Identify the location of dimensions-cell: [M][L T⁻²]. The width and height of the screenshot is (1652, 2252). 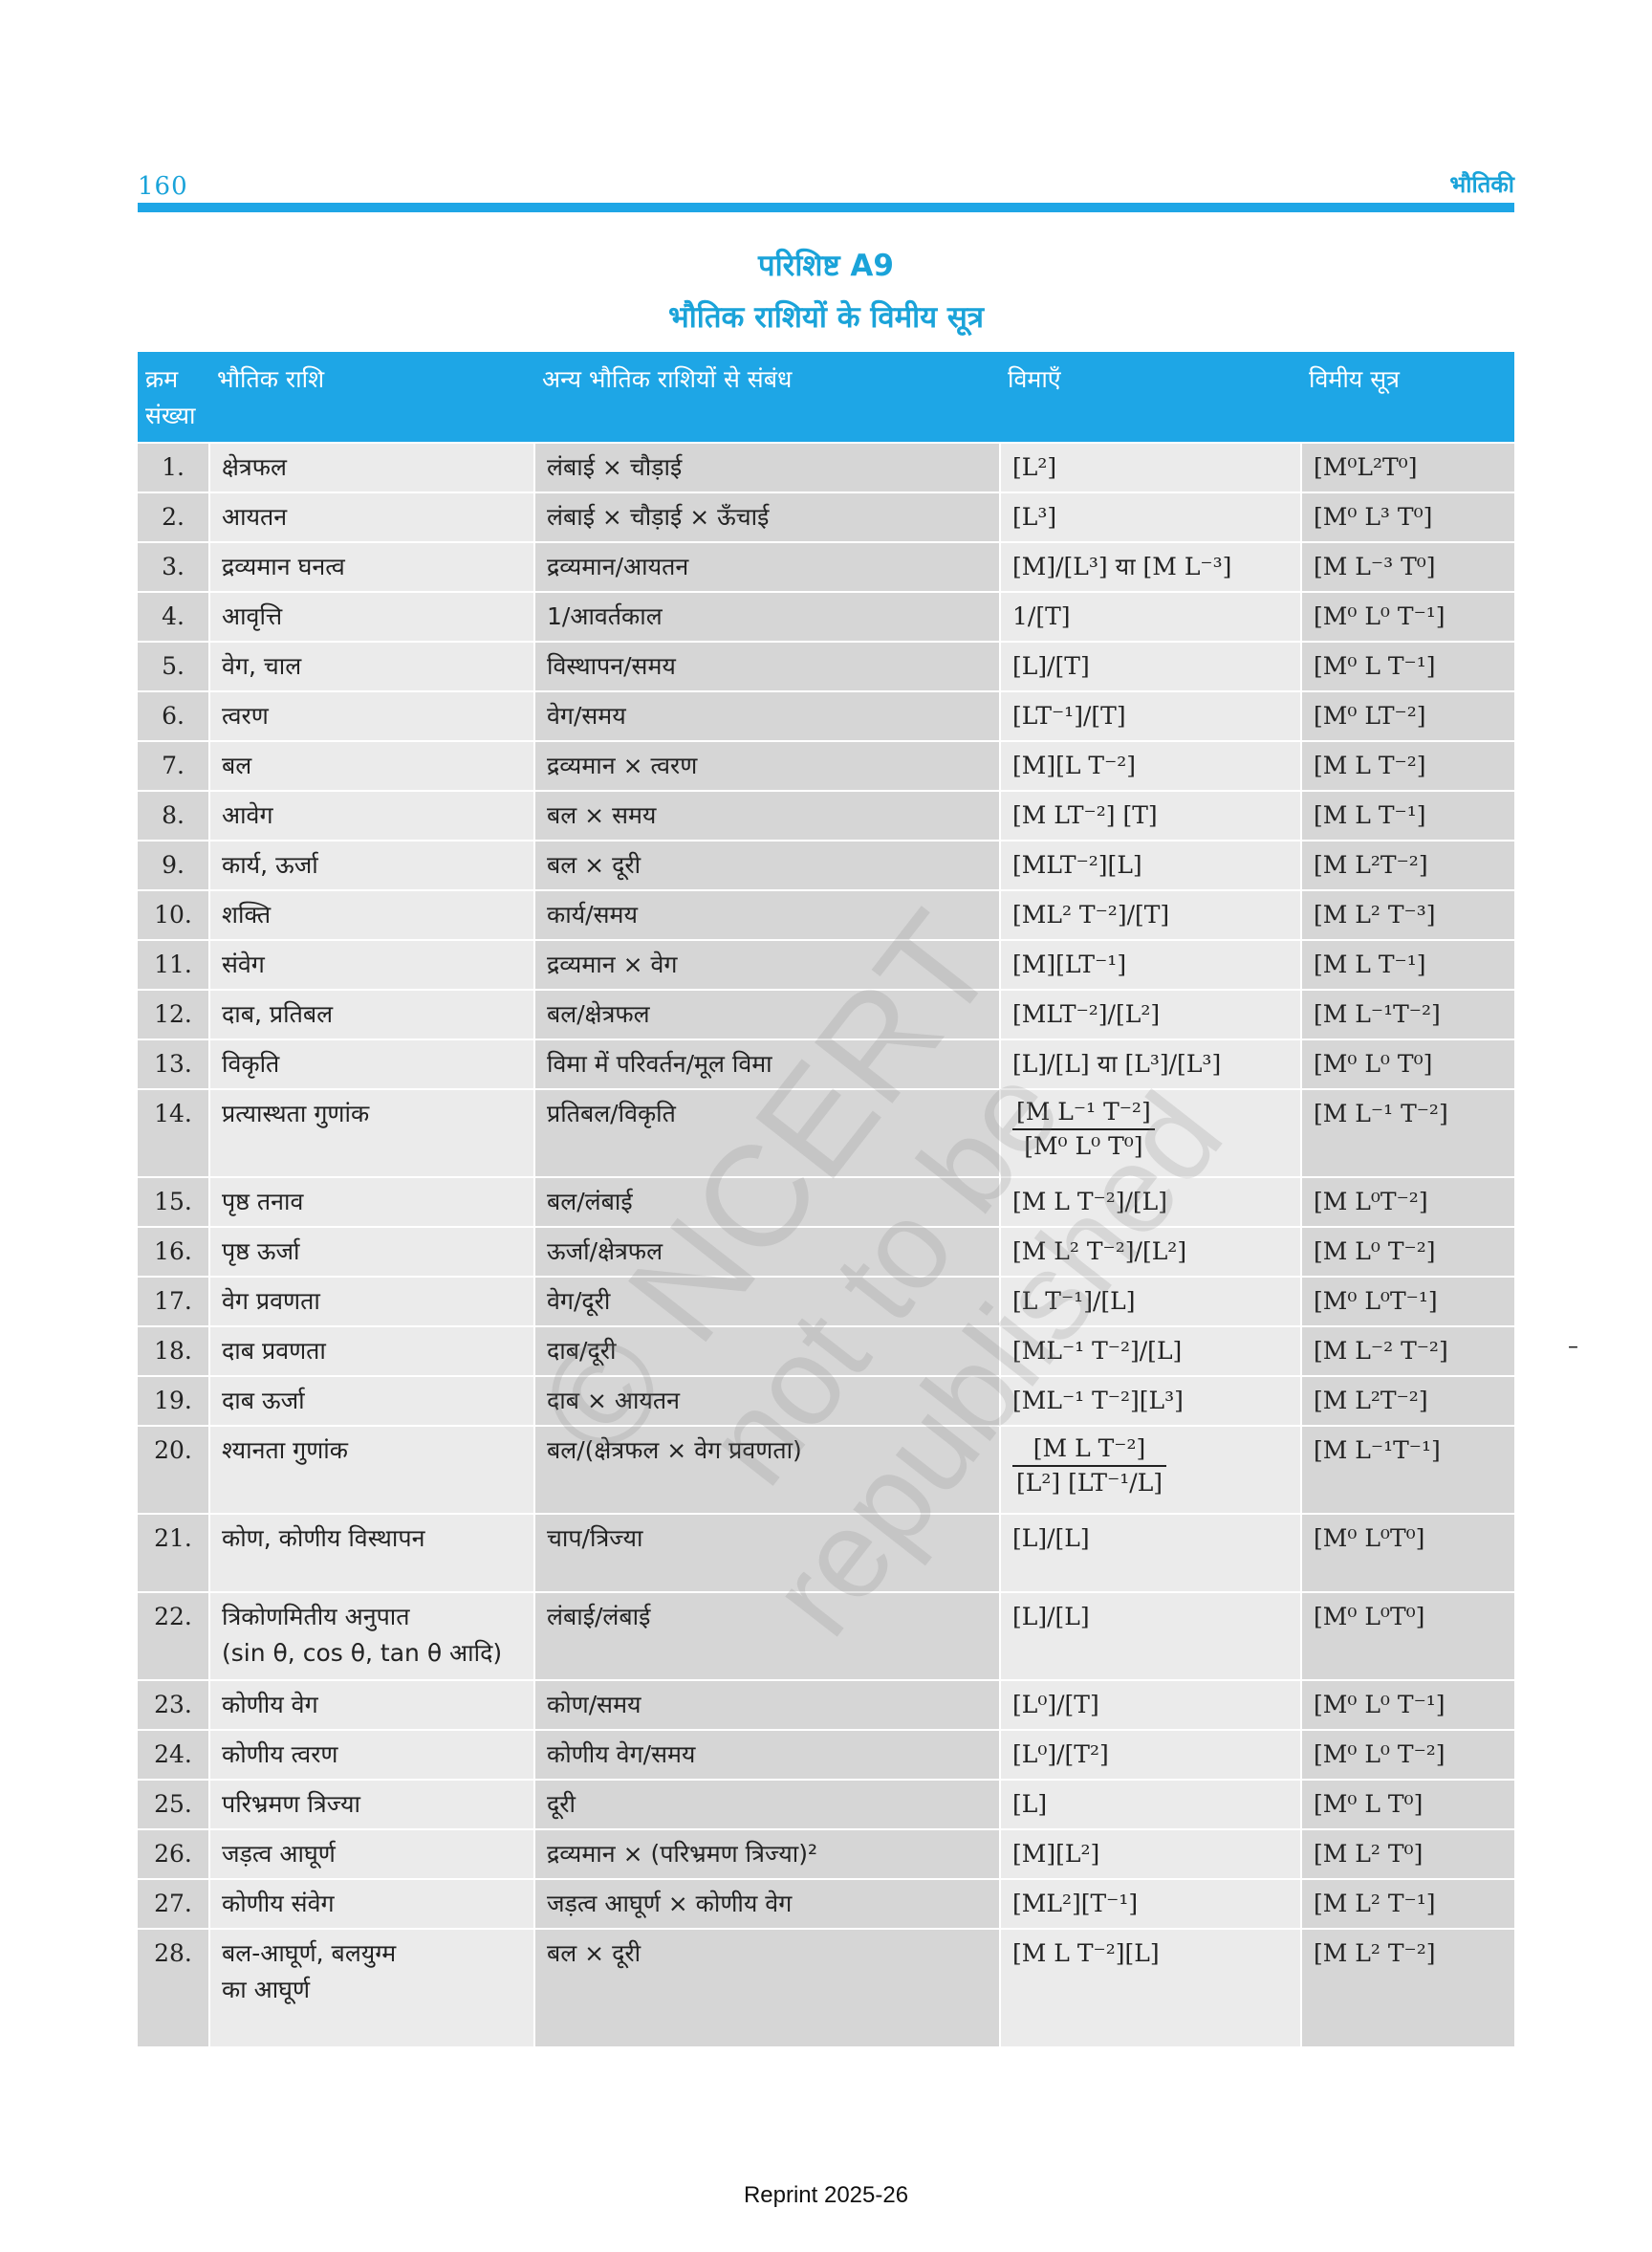
(1150, 765).